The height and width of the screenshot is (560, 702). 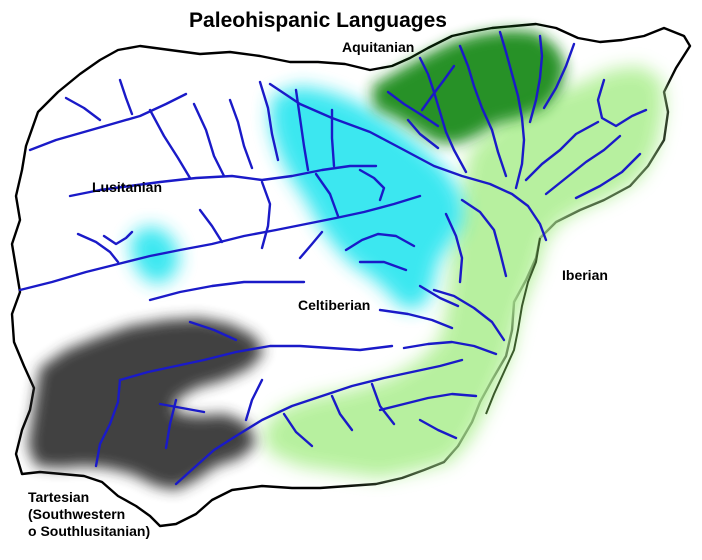 I want to click on tartesian-label-line-3: o Southlusitanian), so click(x=89, y=531).